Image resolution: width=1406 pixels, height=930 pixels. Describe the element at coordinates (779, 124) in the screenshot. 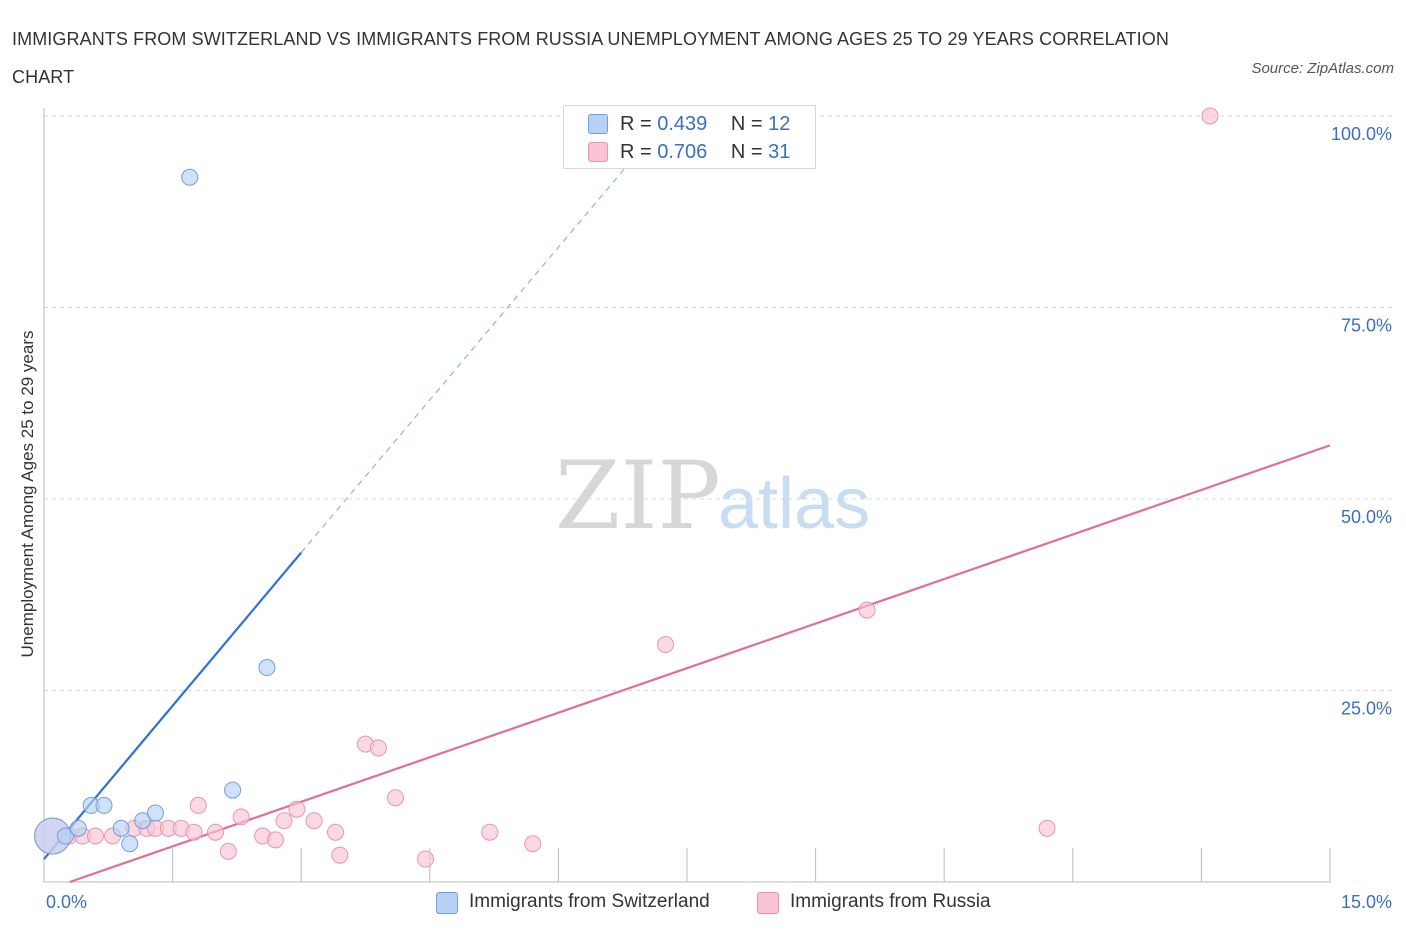

I see `legend-n-value-switzerland: 12` at that location.